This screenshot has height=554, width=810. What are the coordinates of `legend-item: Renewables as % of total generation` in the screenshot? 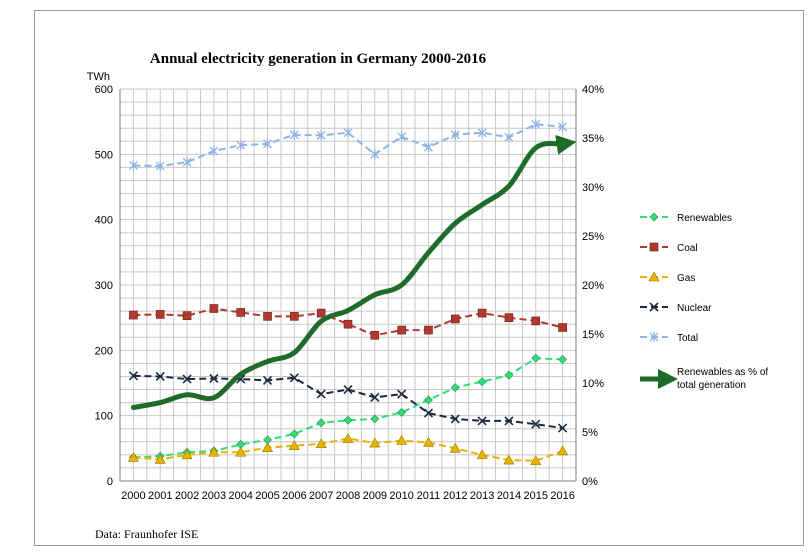 It's located at (704, 379).